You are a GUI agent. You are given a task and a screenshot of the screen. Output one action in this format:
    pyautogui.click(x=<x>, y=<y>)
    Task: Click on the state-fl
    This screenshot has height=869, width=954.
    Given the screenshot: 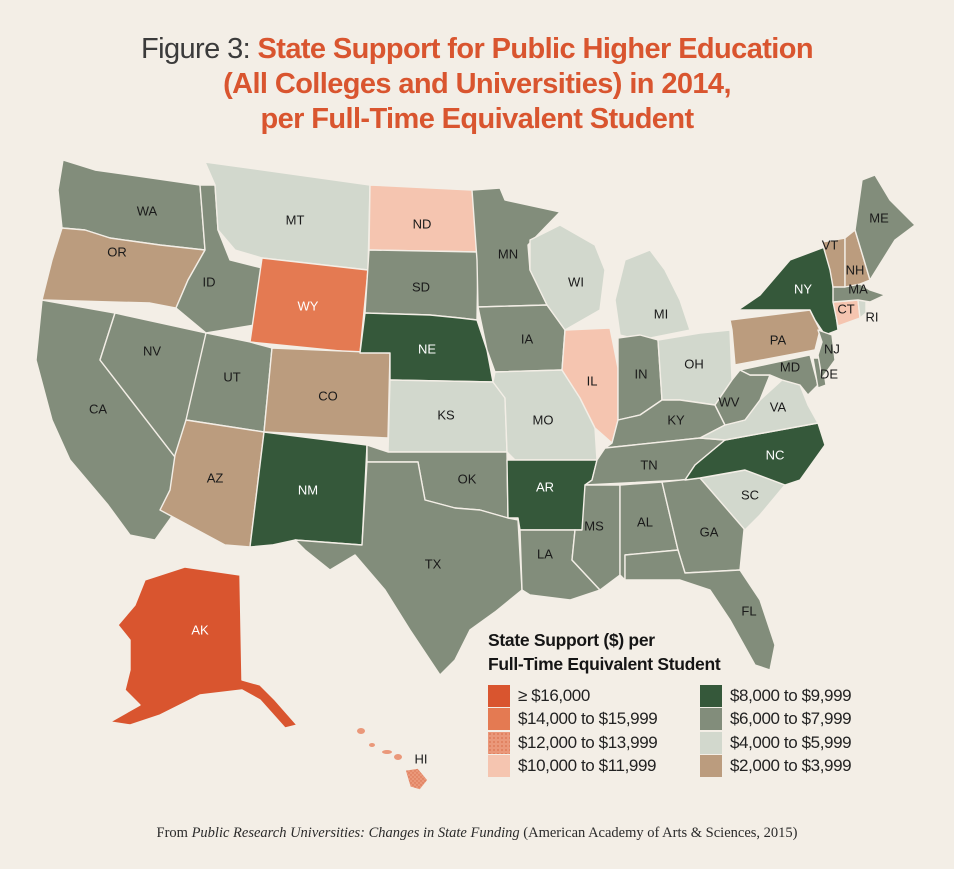 What is the action you would take?
    pyautogui.click(x=700, y=610)
    